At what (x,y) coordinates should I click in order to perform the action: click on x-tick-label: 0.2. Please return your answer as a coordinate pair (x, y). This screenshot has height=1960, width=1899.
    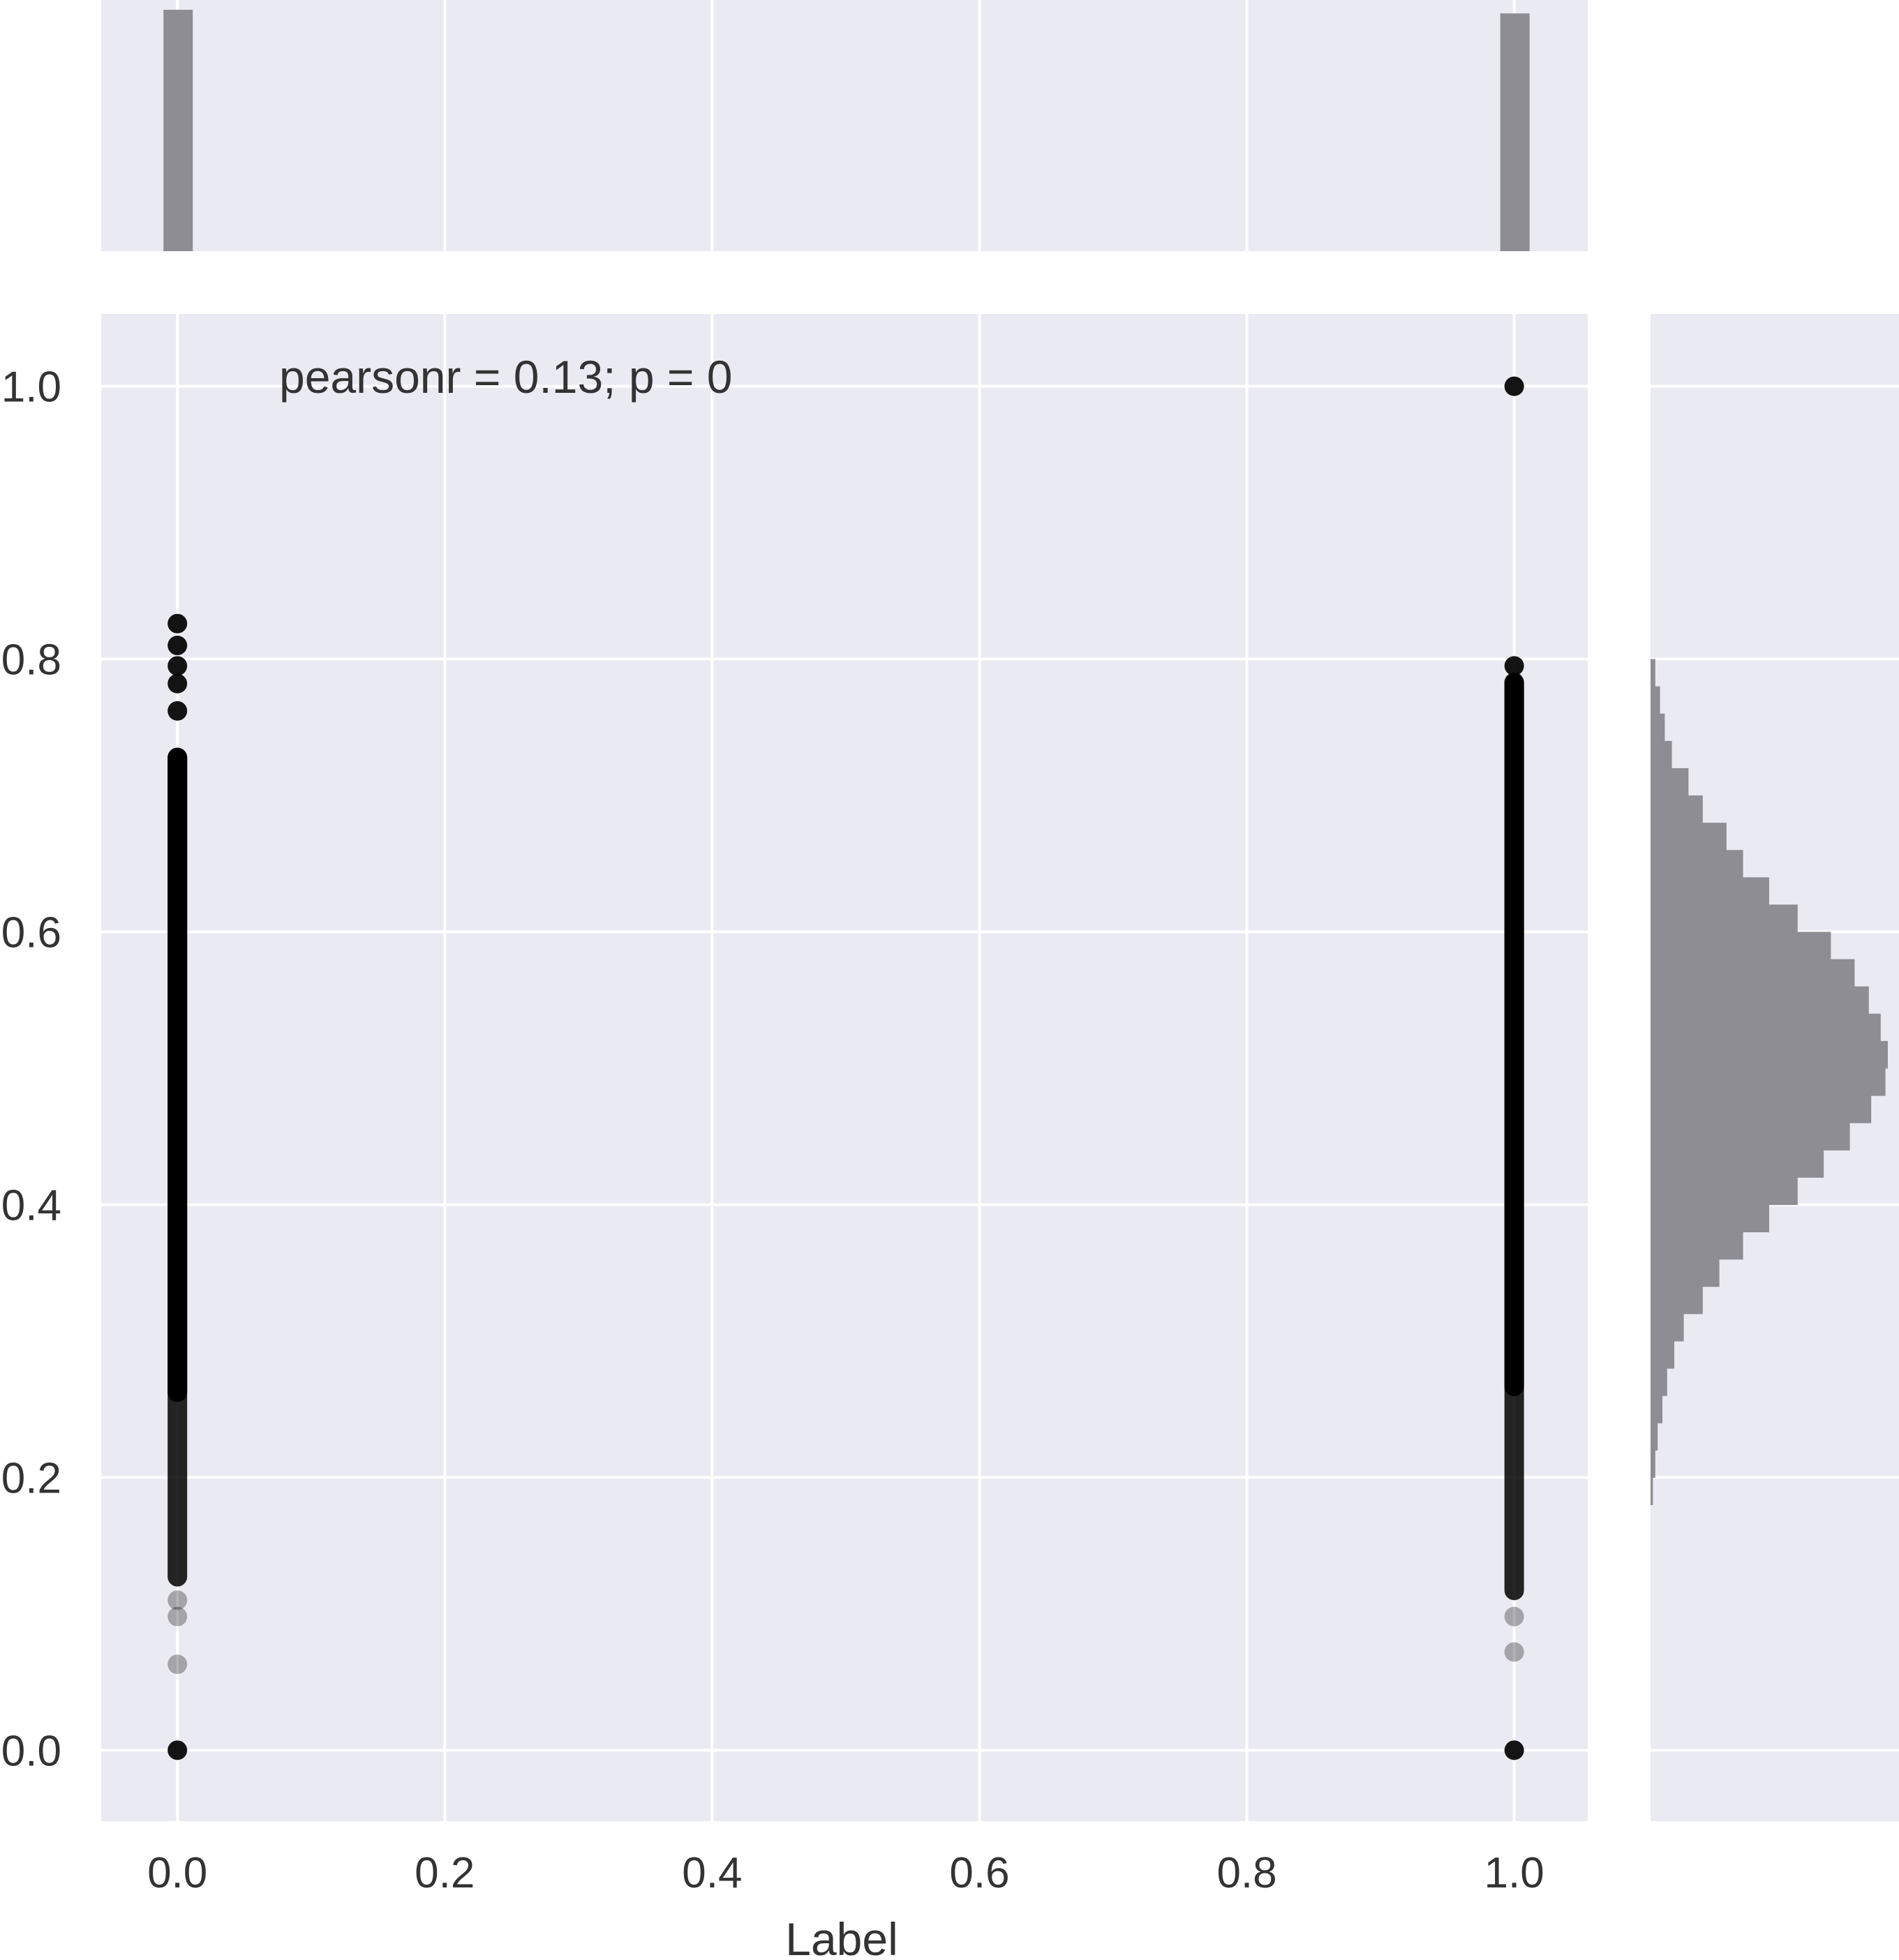
    Looking at the image, I should click on (445, 1873).